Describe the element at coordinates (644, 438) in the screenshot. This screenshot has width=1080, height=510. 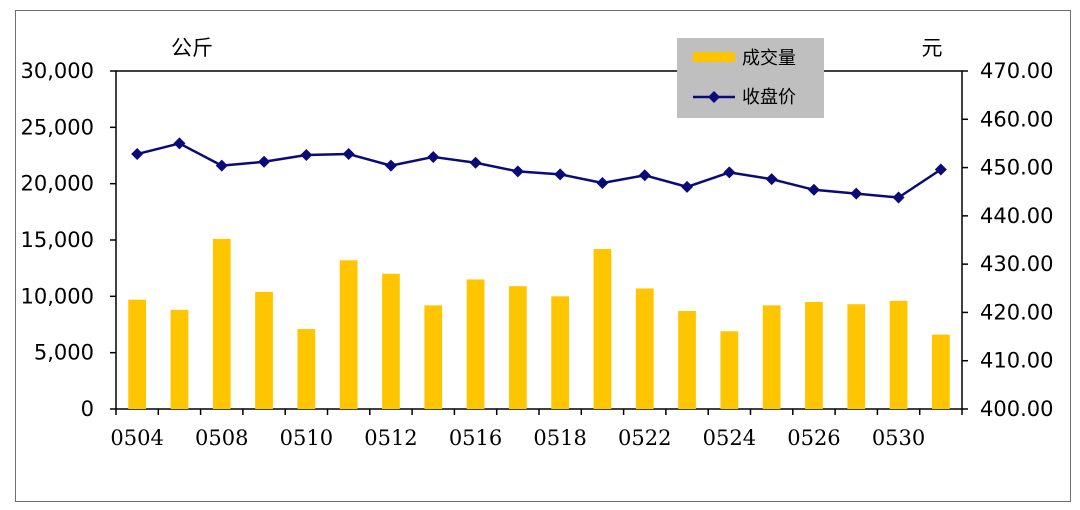
I see `x-tick-label: 0522` at that location.